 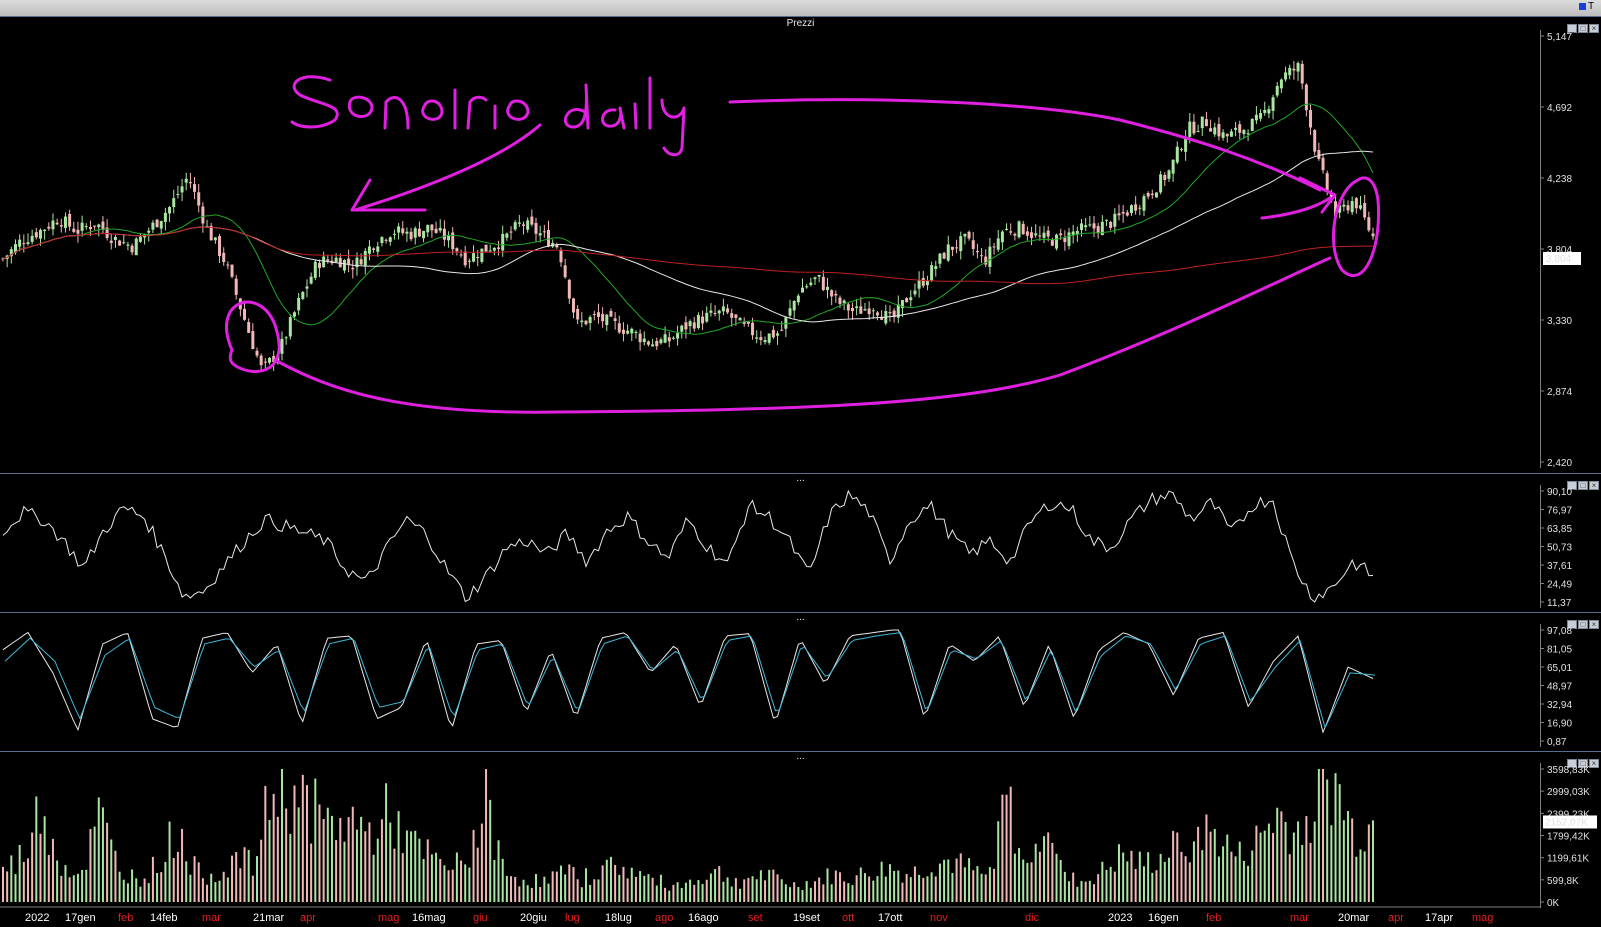 What do you see at coordinates (1559, 585) in the screenshot?
I see `osc-tick-label: 24,49` at bounding box center [1559, 585].